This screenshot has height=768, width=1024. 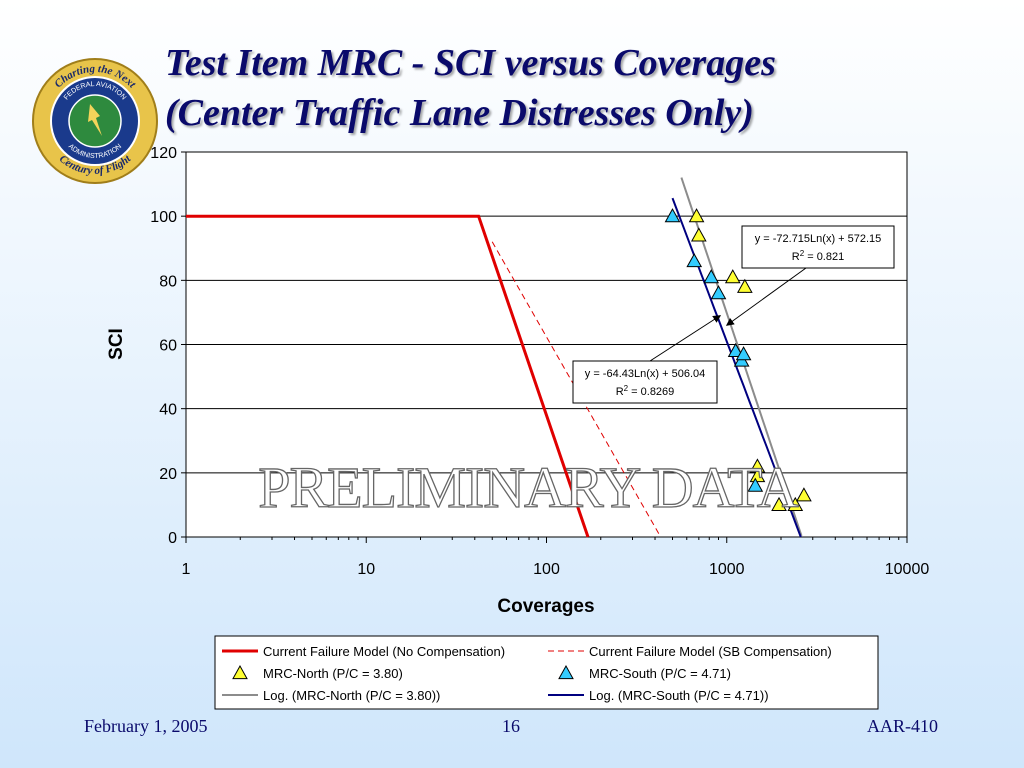 I want to click on y-tick-label: 20, so click(x=168, y=474).